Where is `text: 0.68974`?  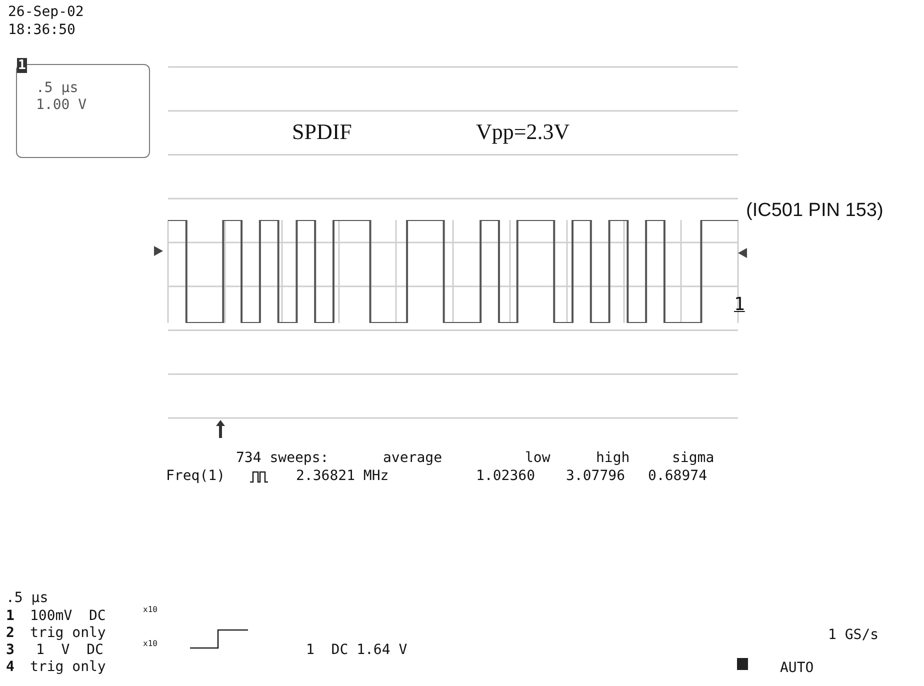
text: 0.68974 is located at coordinates (678, 476).